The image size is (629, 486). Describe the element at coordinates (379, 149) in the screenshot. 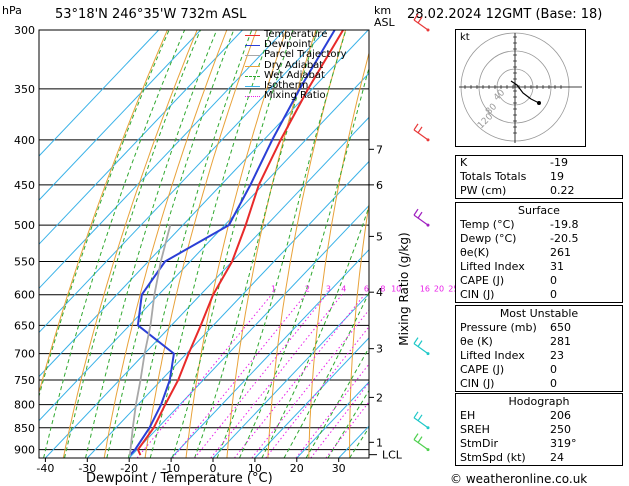

I see `km-tick-label: 7` at that location.